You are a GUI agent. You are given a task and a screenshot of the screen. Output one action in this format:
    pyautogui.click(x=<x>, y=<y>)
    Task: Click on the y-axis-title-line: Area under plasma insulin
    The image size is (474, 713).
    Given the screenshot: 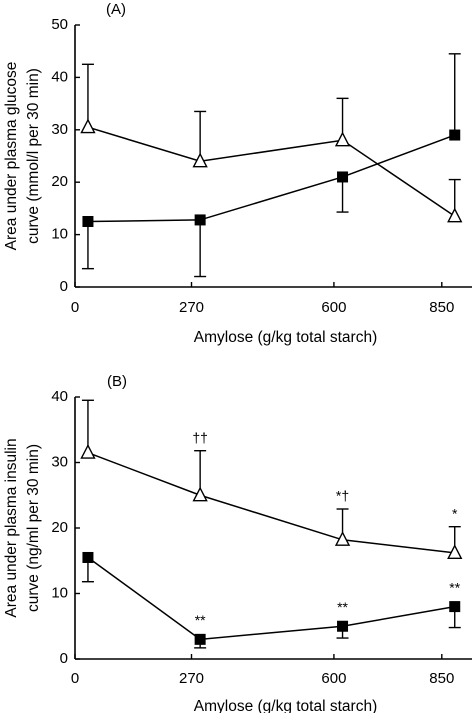 What is the action you would take?
    pyautogui.click(x=11, y=527)
    